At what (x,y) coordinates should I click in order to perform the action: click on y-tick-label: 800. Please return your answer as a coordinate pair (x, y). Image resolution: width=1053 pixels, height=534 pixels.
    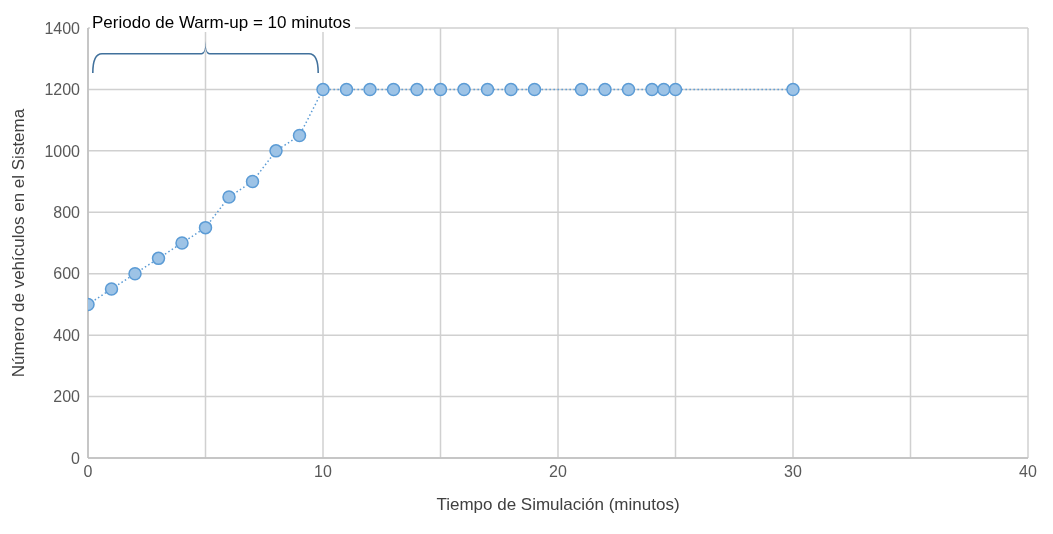
    Looking at the image, I should click on (67, 212).